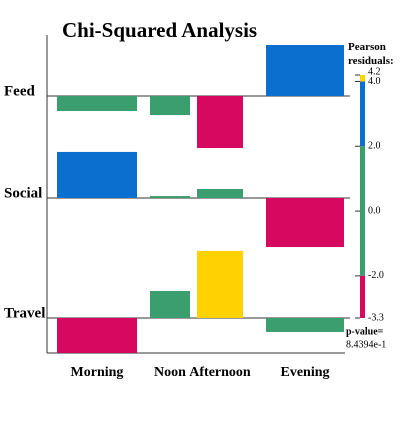  What do you see at coordinates (376, 275) in the screenshot?
I see `legend-tick-label: -2.0` at bounding box center [376, 275].